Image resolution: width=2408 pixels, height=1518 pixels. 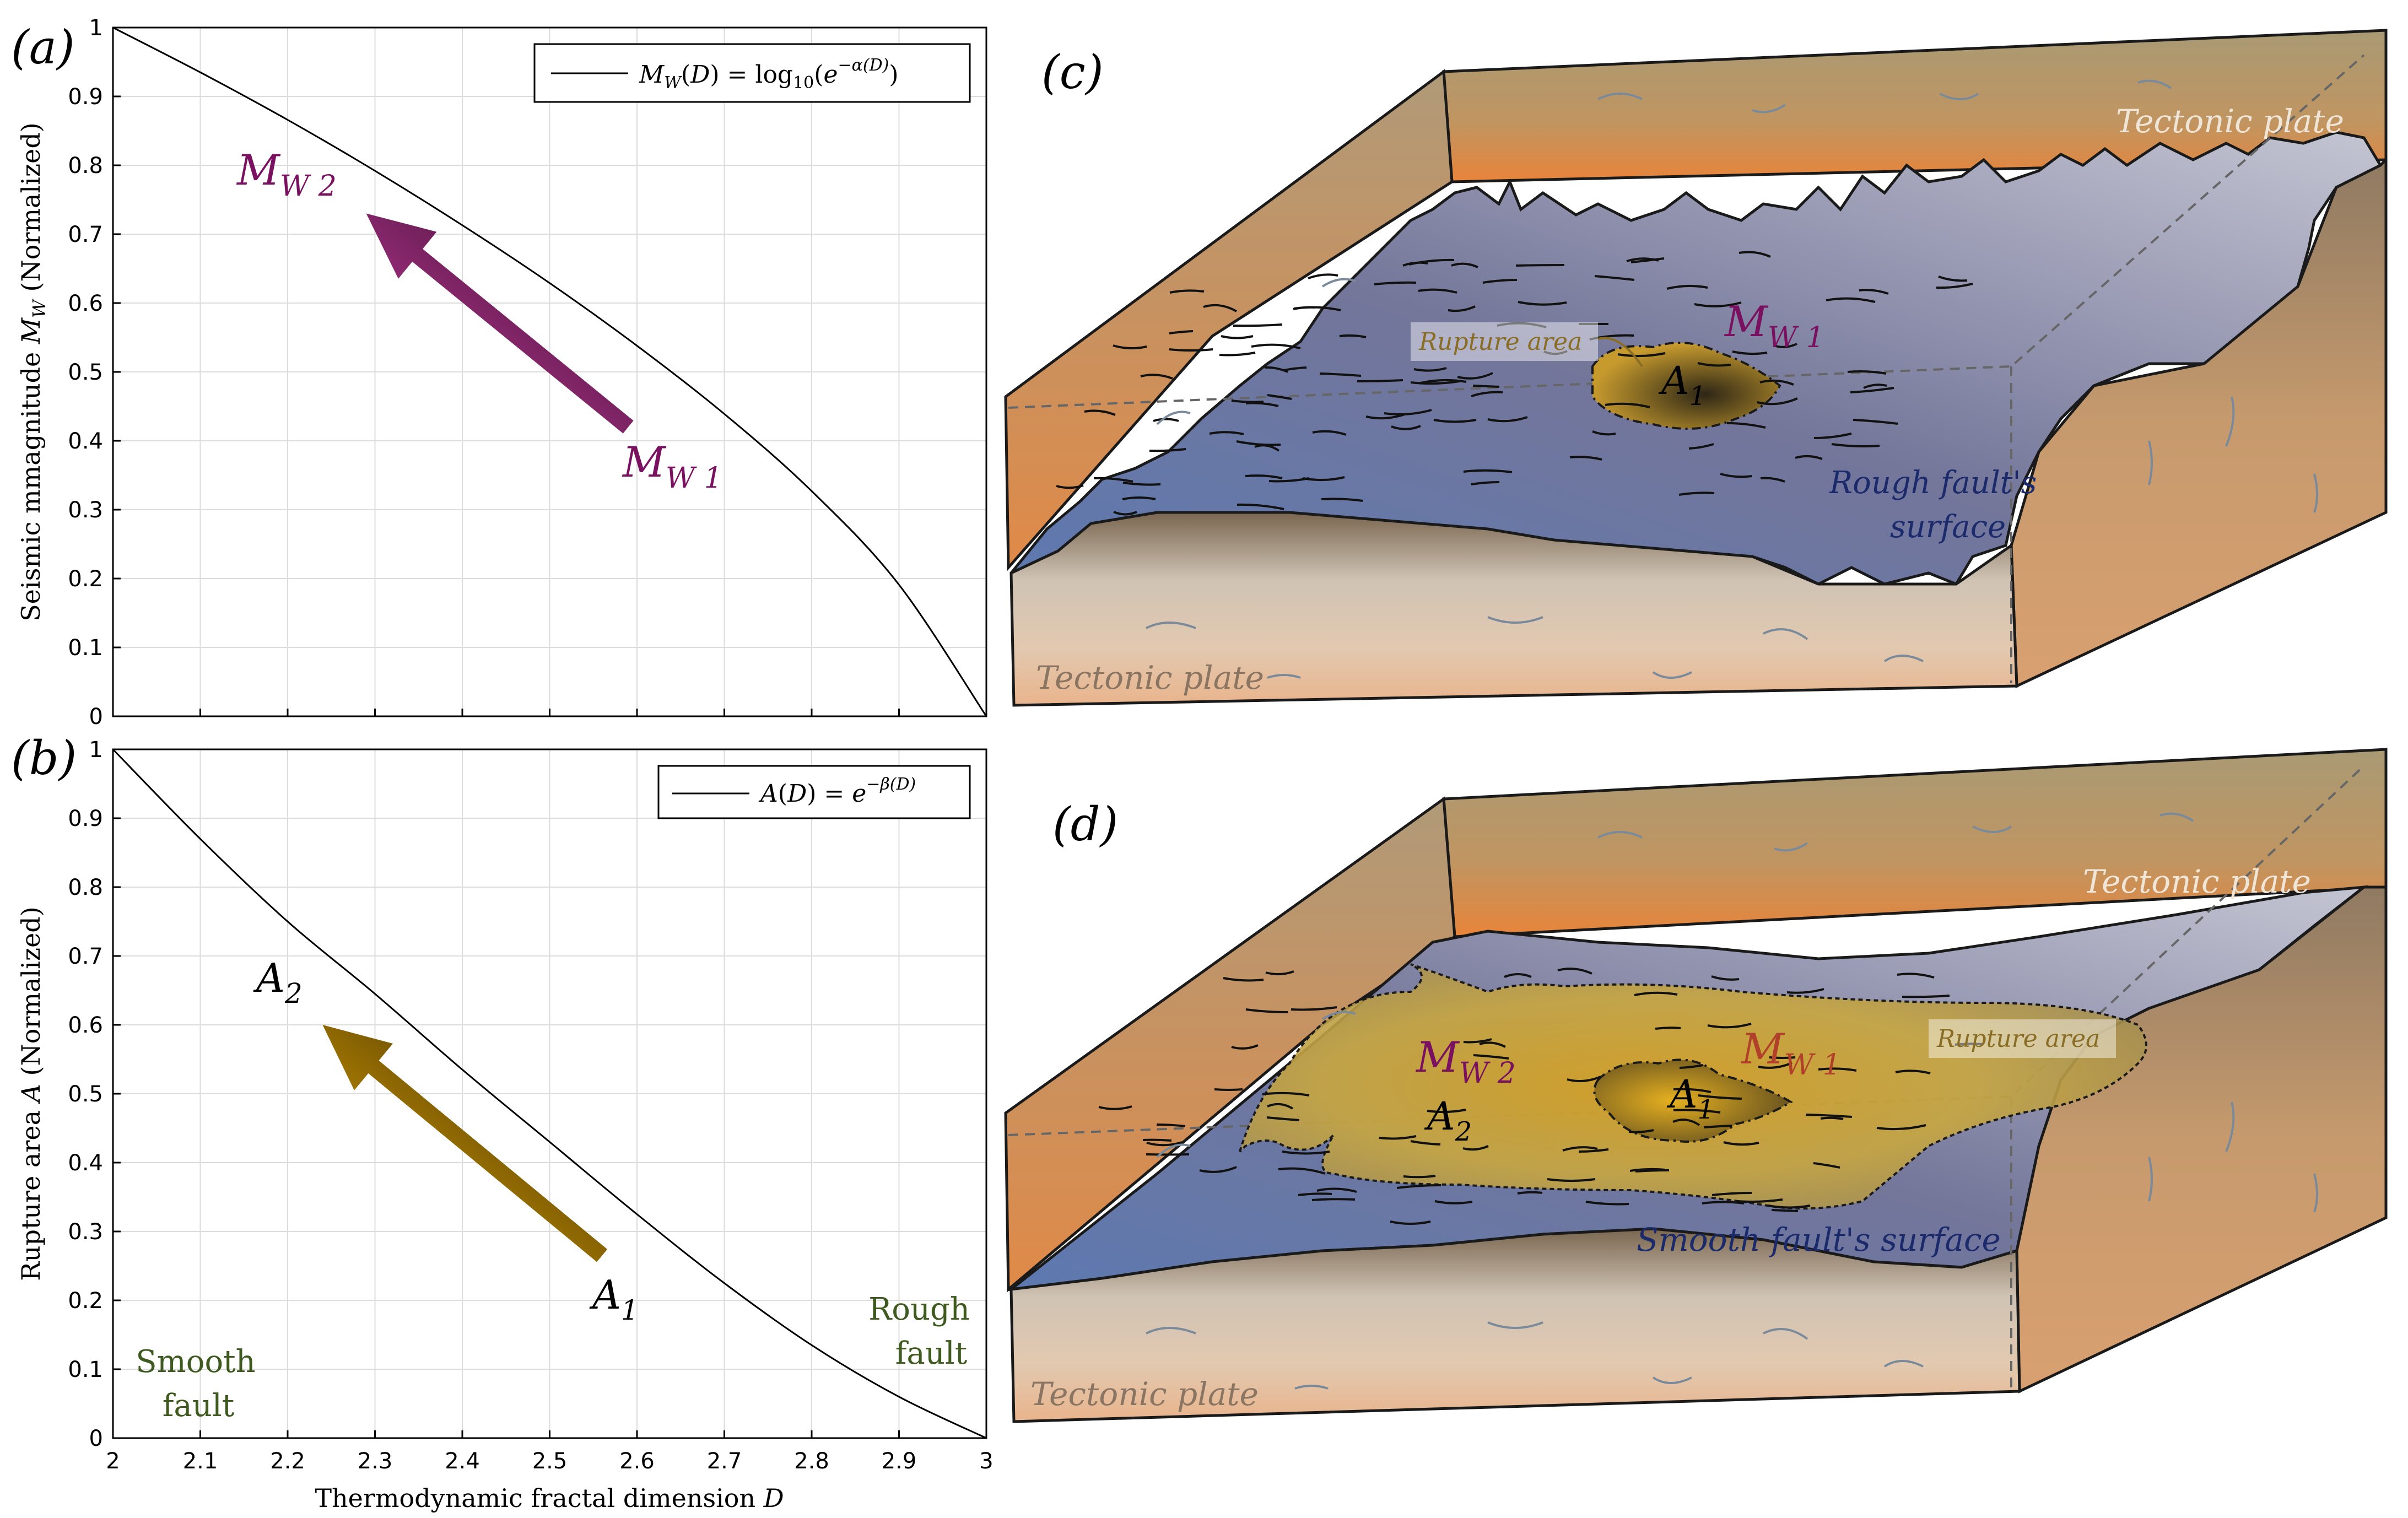 I want to click on x-tick-label: 2.3, so click(x=375, y=1461).